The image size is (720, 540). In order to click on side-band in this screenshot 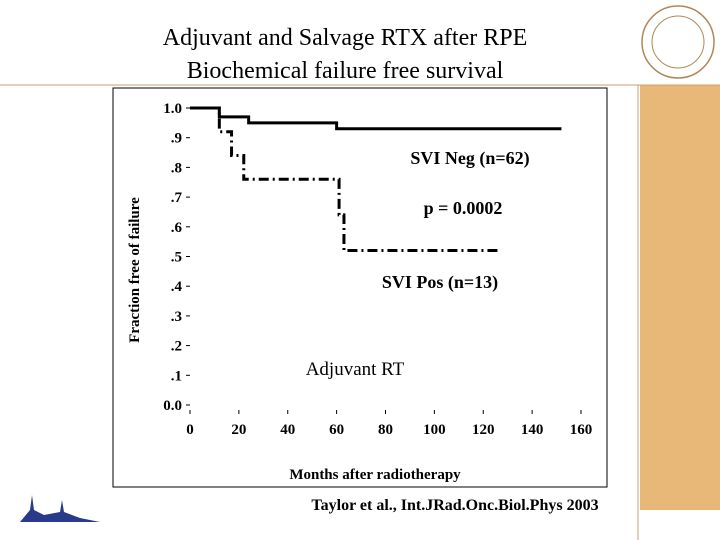, I will do `click(680, 297)`.